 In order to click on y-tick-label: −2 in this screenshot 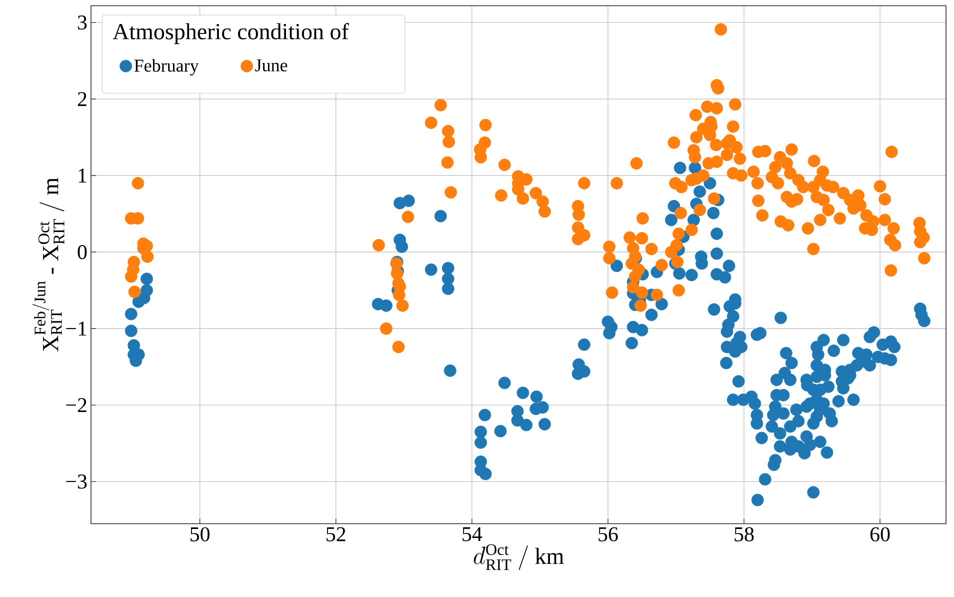, I will do `click(76, 405)`.